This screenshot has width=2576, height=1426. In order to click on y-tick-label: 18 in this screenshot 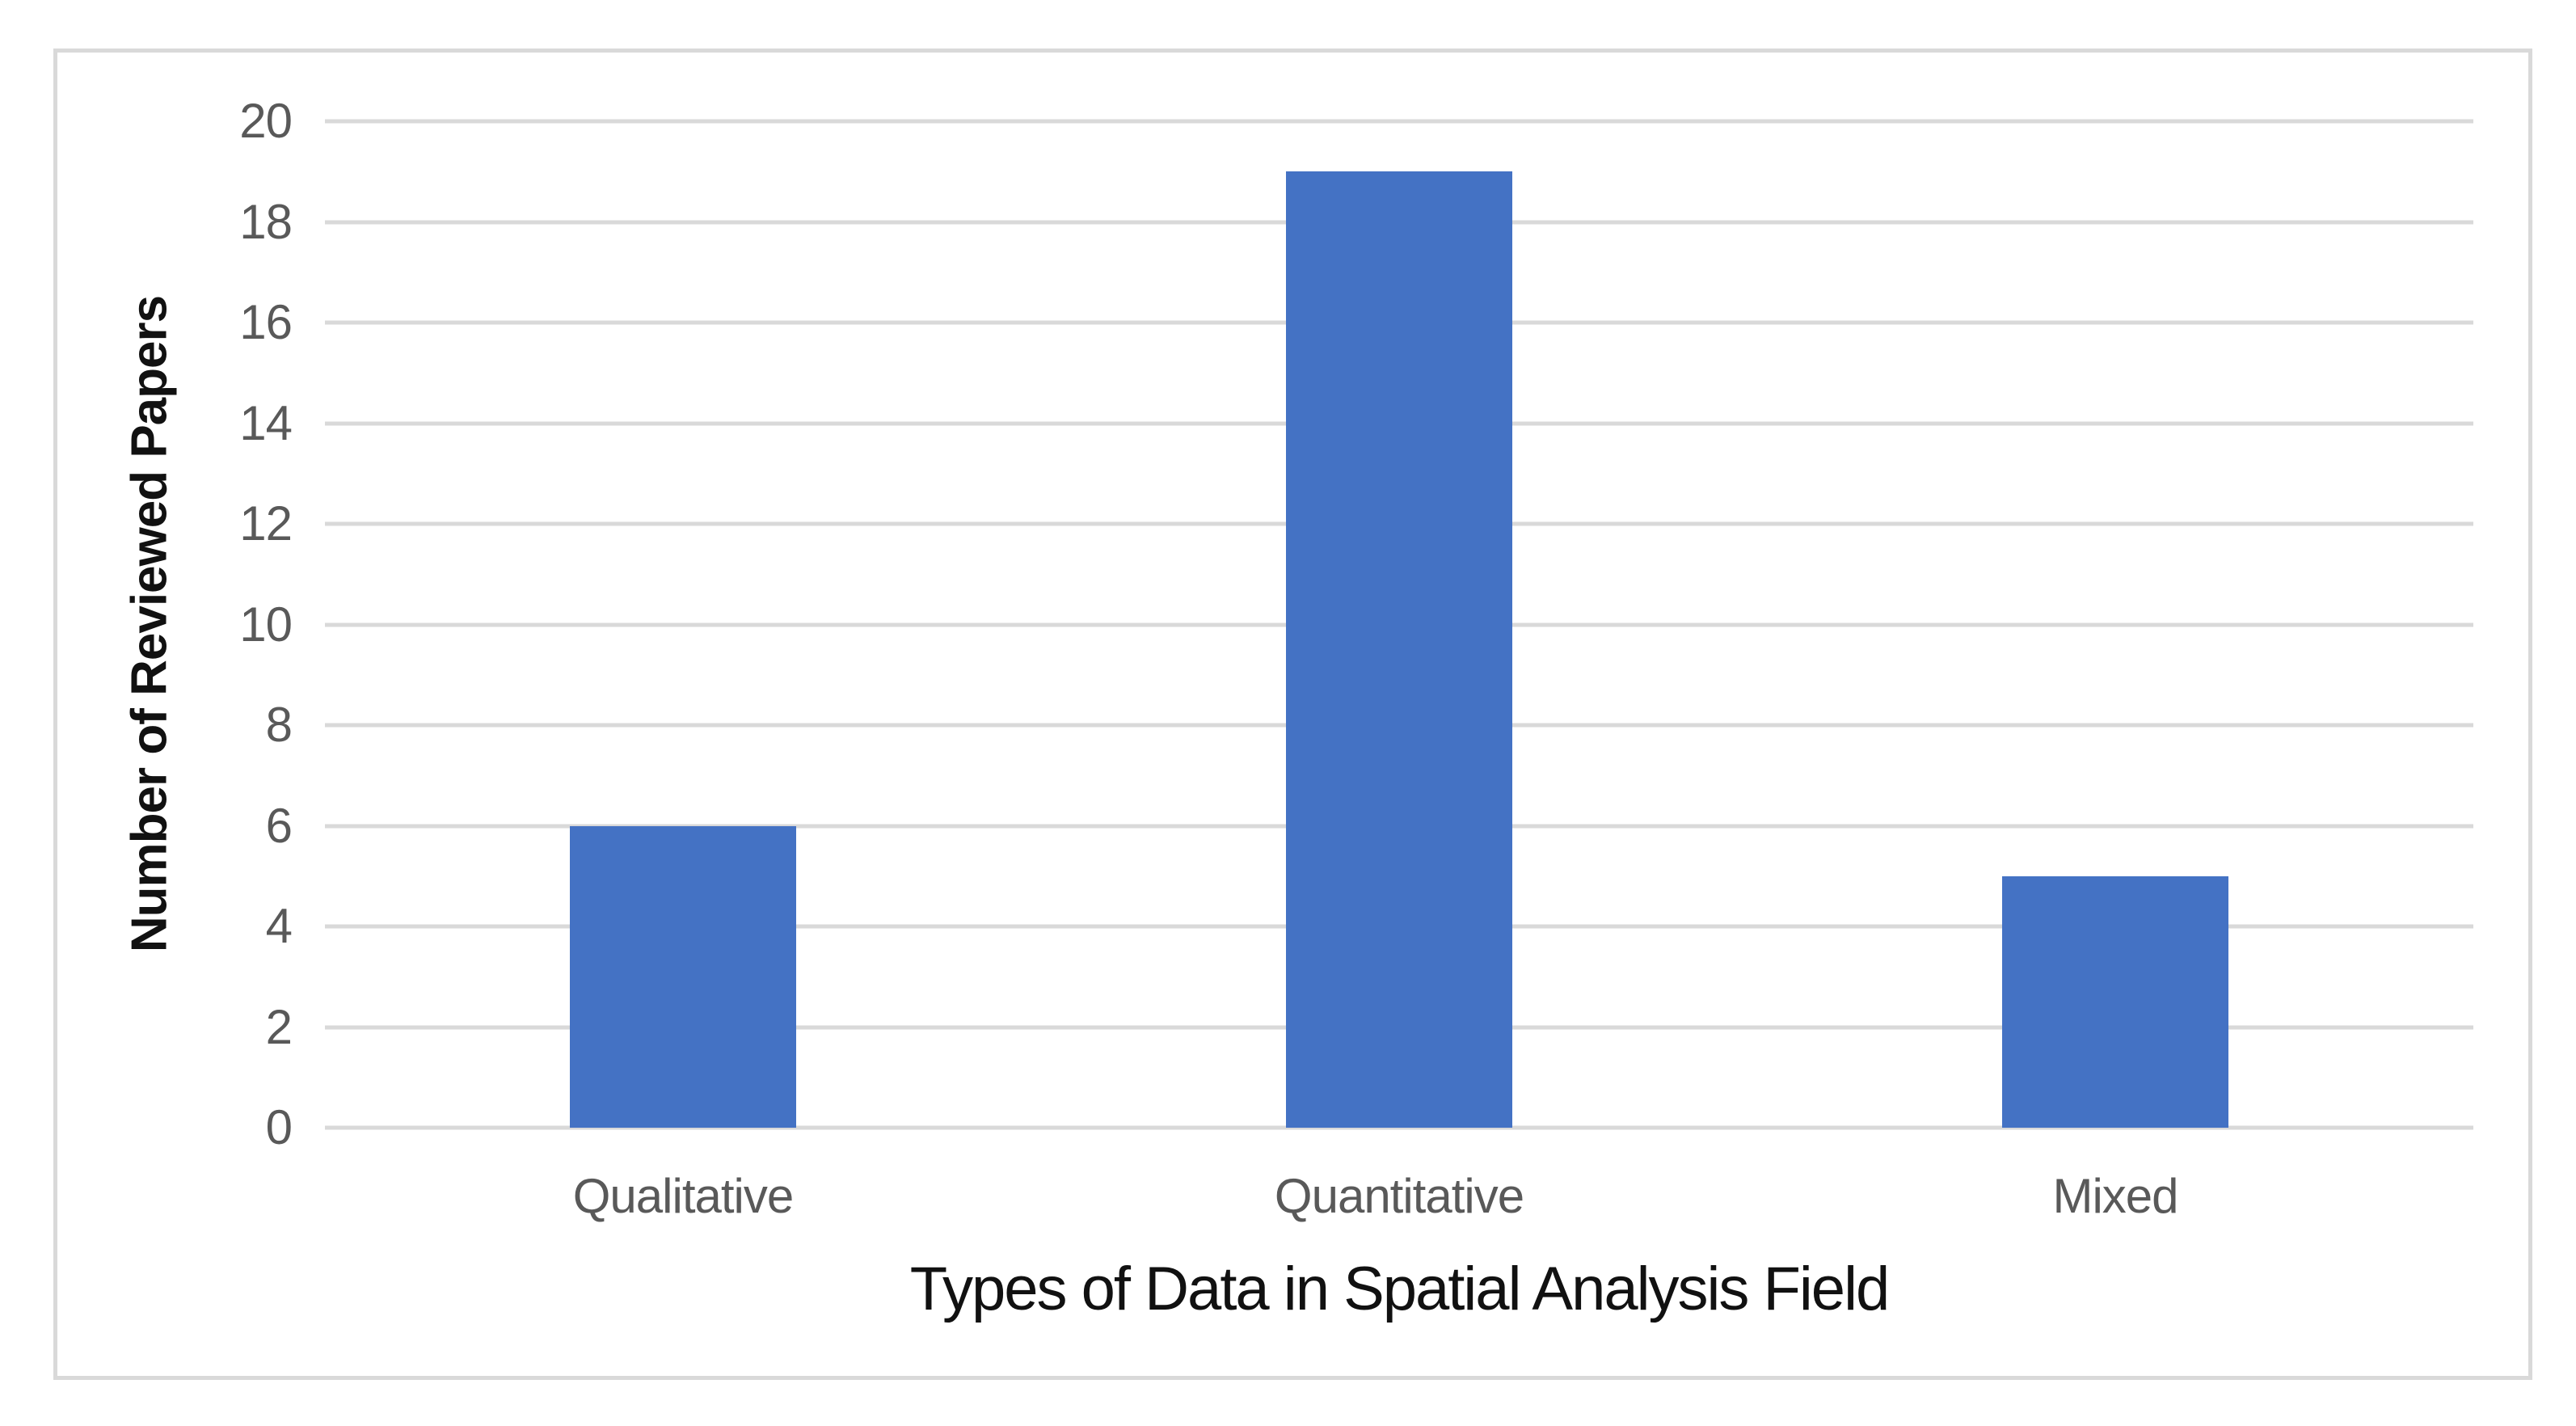, I will do `click(266, 221)`.